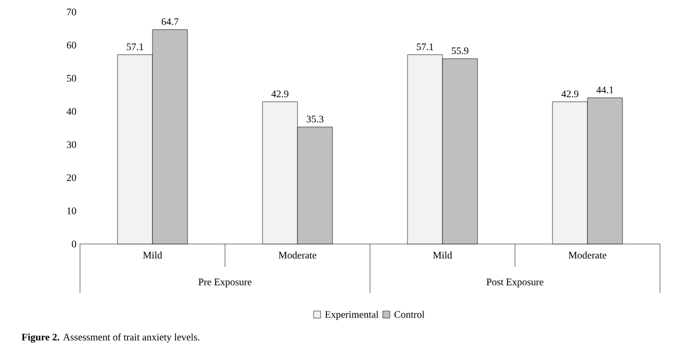 This screenshot has height=358, width=685. What do you see at coordinates (71, 111) in the screenshot?
I see `y-tick-label: 40` at bounding box center [71, 111].